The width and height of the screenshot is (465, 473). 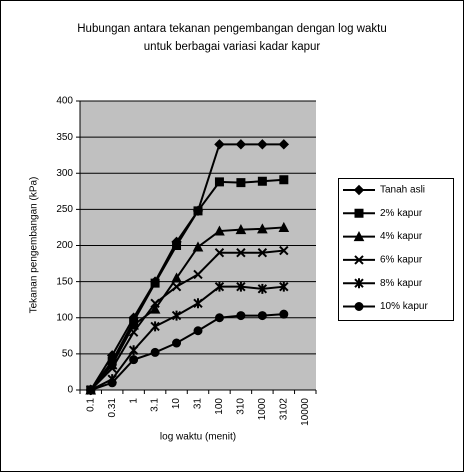 What do you see at coordinates (198, 404) in the screenshot?
I see `x-tick-label: 31` at bounding box center [198, 404].